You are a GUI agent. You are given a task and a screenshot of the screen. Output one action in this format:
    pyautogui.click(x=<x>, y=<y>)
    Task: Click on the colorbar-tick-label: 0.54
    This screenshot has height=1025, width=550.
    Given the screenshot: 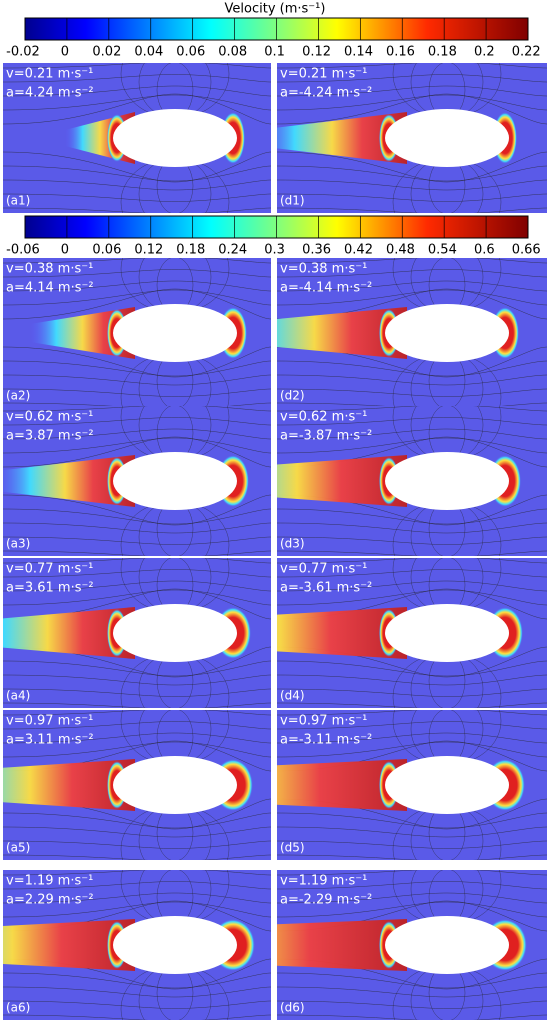 What is the action you would take?
    pyautogui.click(x=442, y=250)
    